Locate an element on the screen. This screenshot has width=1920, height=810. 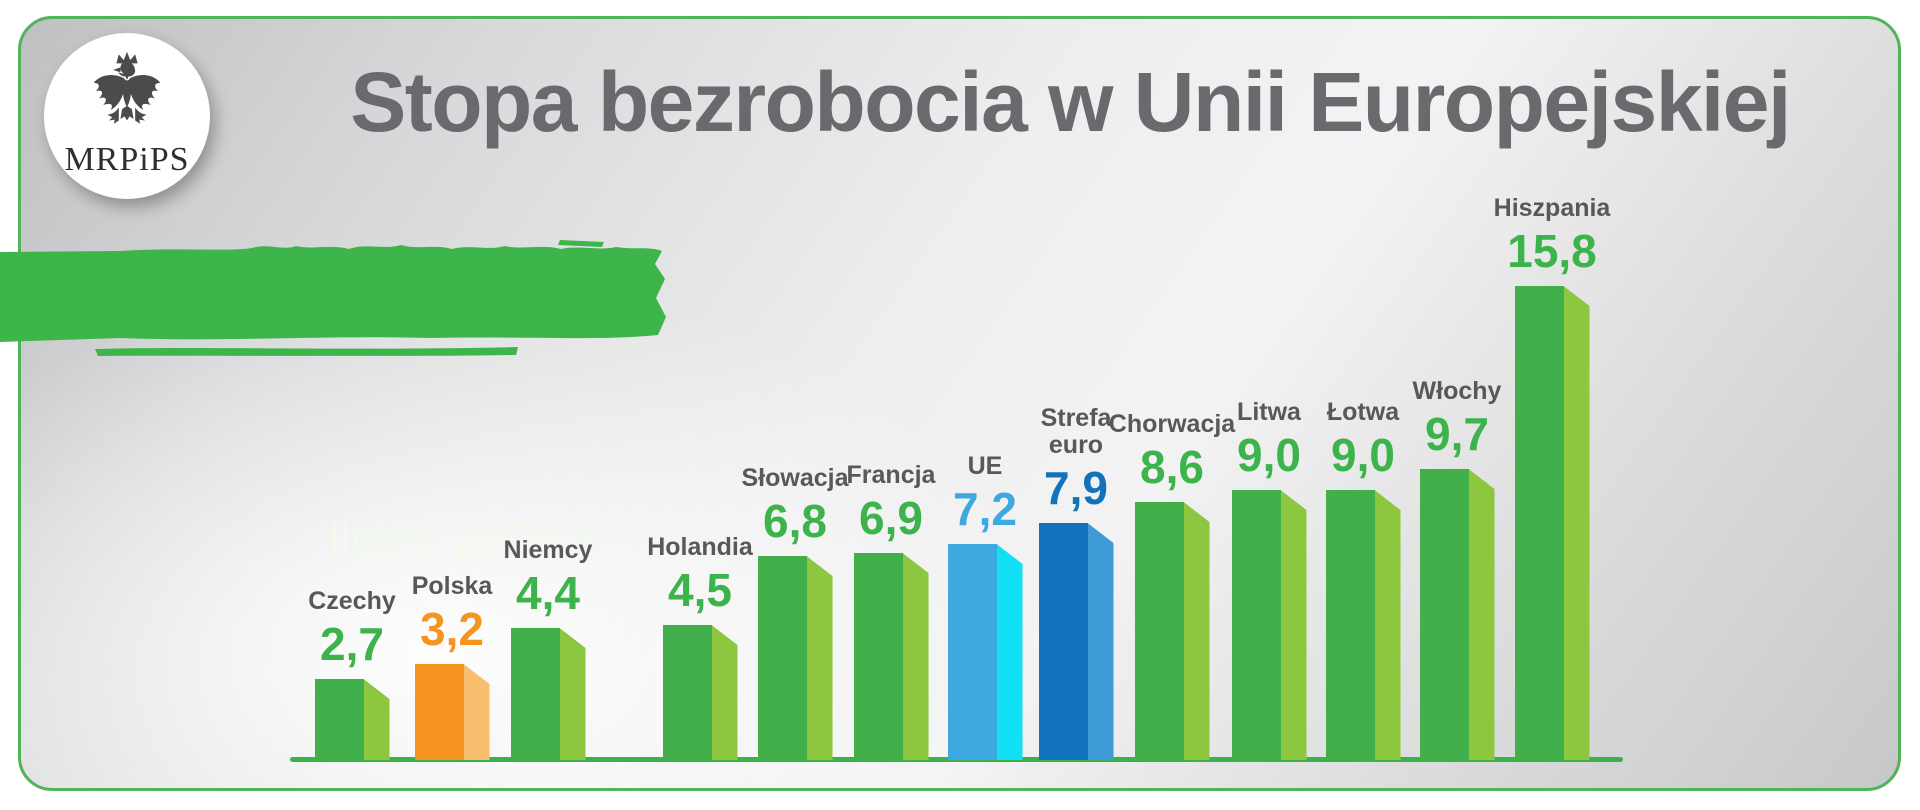
bar-group-włochy: Włochy 9,7 is located at coordinates (1457, 569).